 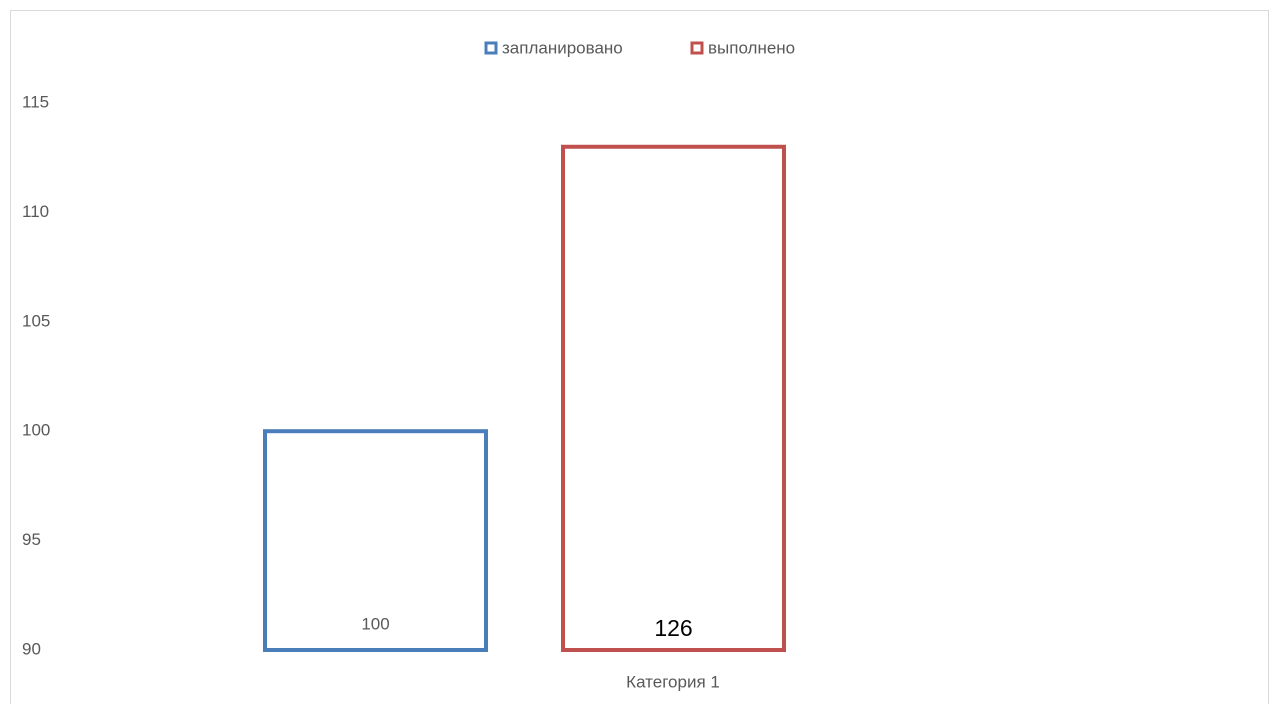 I want to click on y-tick-label: 100, so click(x=36, y=430).